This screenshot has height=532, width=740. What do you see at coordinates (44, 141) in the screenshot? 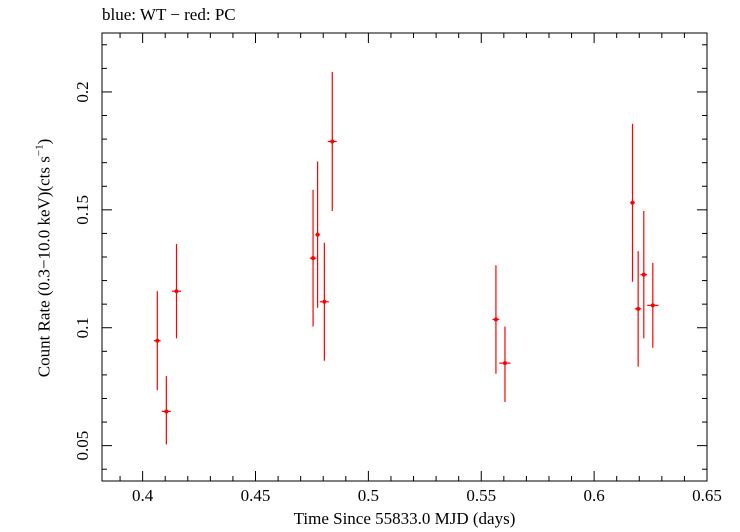
I see `y-axis-label-end: )` at bounding box center [44, 141].